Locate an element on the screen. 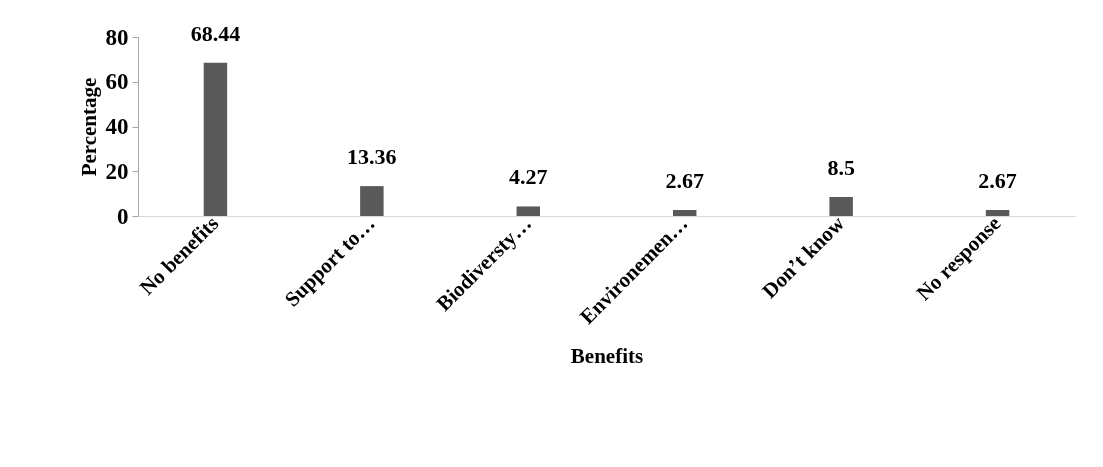  y-tick-label: 80 is located at coordinates (117, 37).